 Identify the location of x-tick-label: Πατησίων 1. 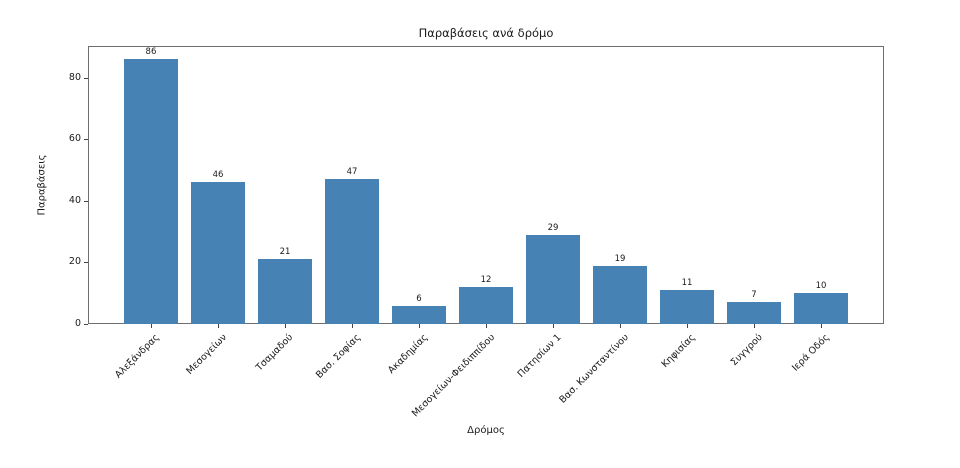
(539, 356).